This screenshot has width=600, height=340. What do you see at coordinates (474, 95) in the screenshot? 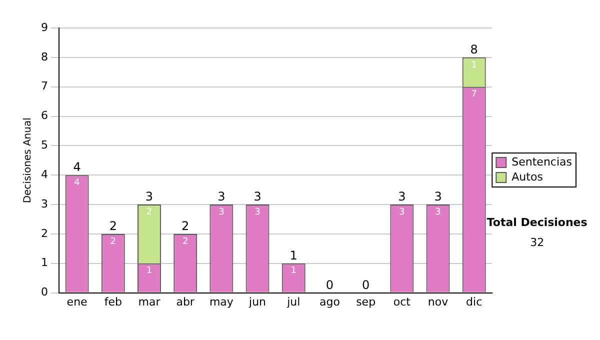
I see `data-label: 7` at bounding box center [474, 95].